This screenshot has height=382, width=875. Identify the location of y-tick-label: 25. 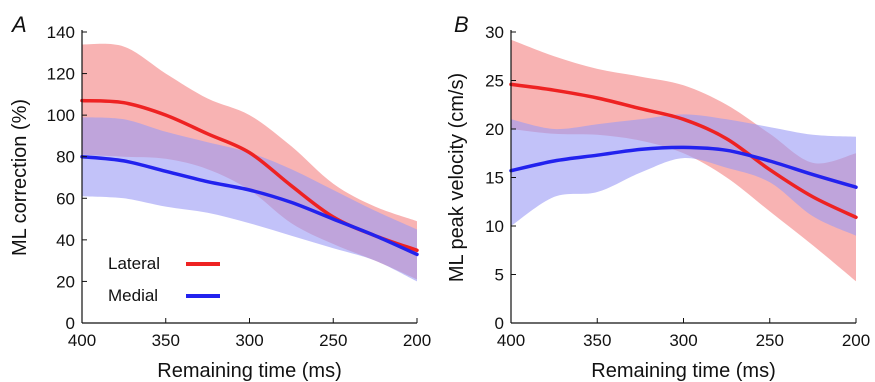
(494, 81).